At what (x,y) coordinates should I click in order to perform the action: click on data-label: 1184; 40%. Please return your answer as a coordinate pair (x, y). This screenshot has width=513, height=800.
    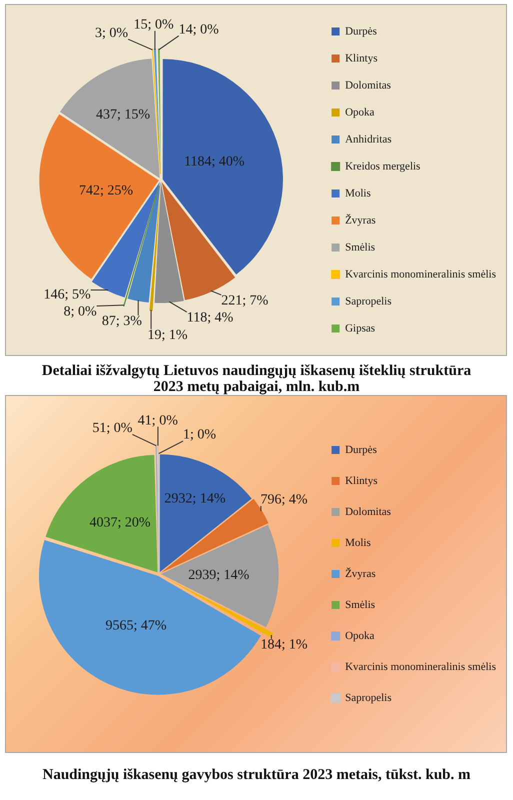
    Looking at the image, I should click on (214, 162).